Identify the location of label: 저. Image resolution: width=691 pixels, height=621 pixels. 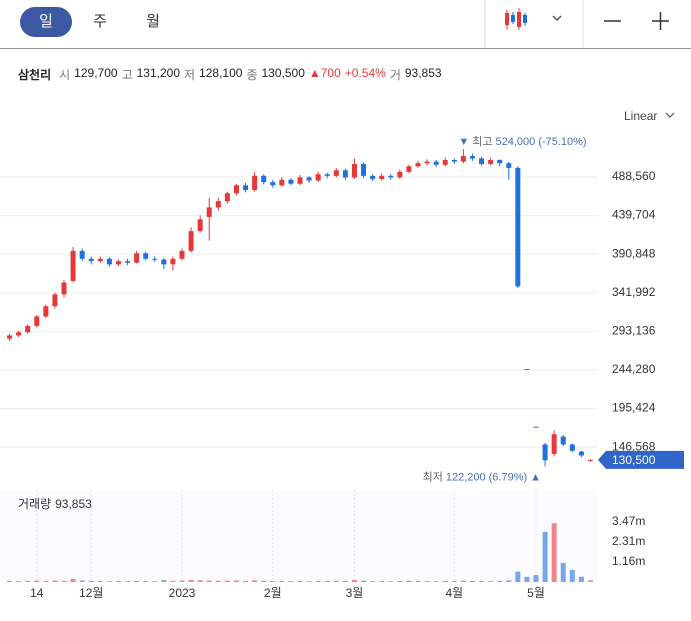
(190, 75).